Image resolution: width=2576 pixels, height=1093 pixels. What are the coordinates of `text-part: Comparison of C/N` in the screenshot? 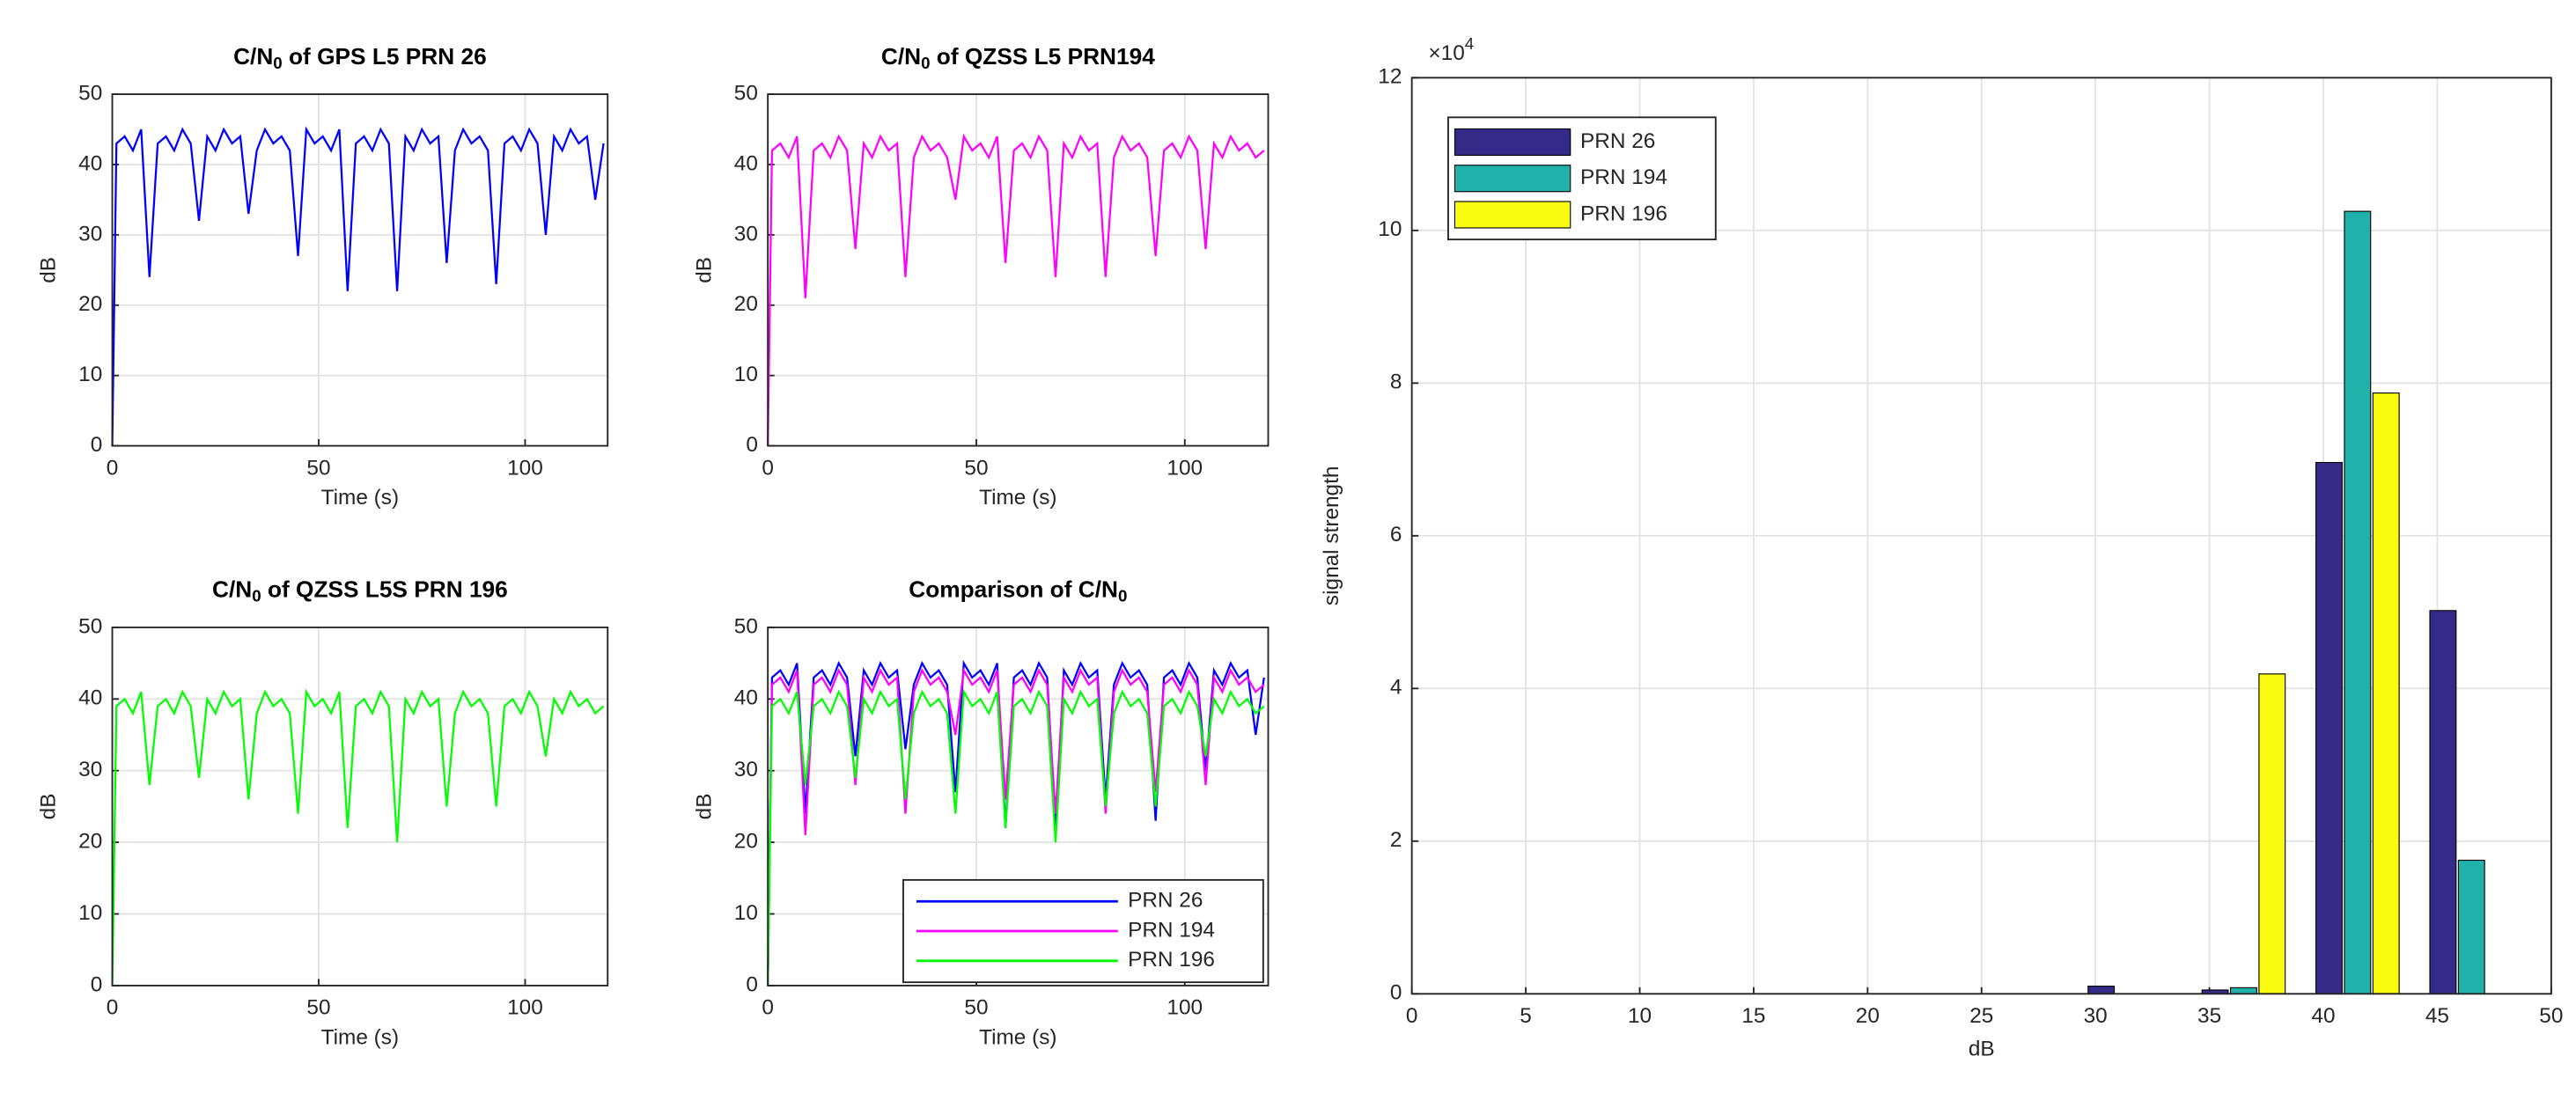 It's located at (1014, 589).